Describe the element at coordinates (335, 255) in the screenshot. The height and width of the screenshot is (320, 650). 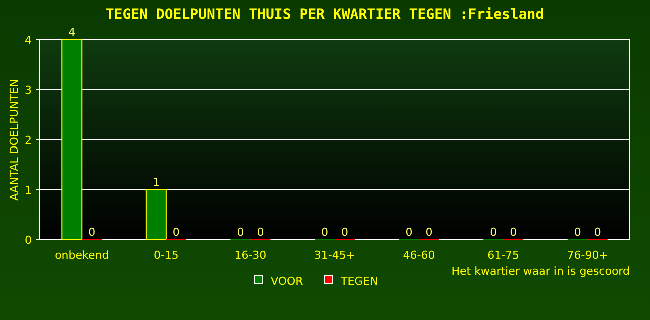
I see `x-tick-label: 31-45+` at that location.